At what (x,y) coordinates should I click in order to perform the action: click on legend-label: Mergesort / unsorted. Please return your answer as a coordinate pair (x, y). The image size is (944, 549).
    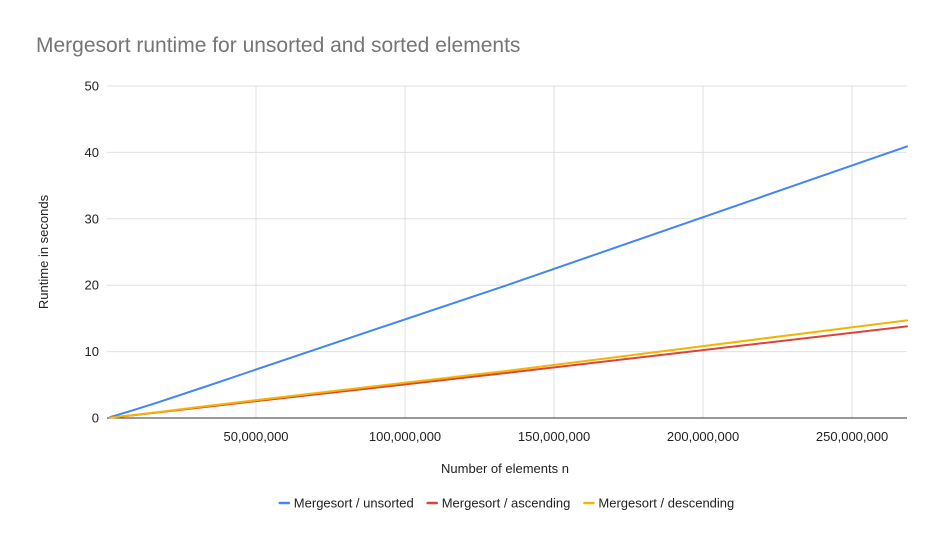
    Looking at the image, I should click on (354, 503).